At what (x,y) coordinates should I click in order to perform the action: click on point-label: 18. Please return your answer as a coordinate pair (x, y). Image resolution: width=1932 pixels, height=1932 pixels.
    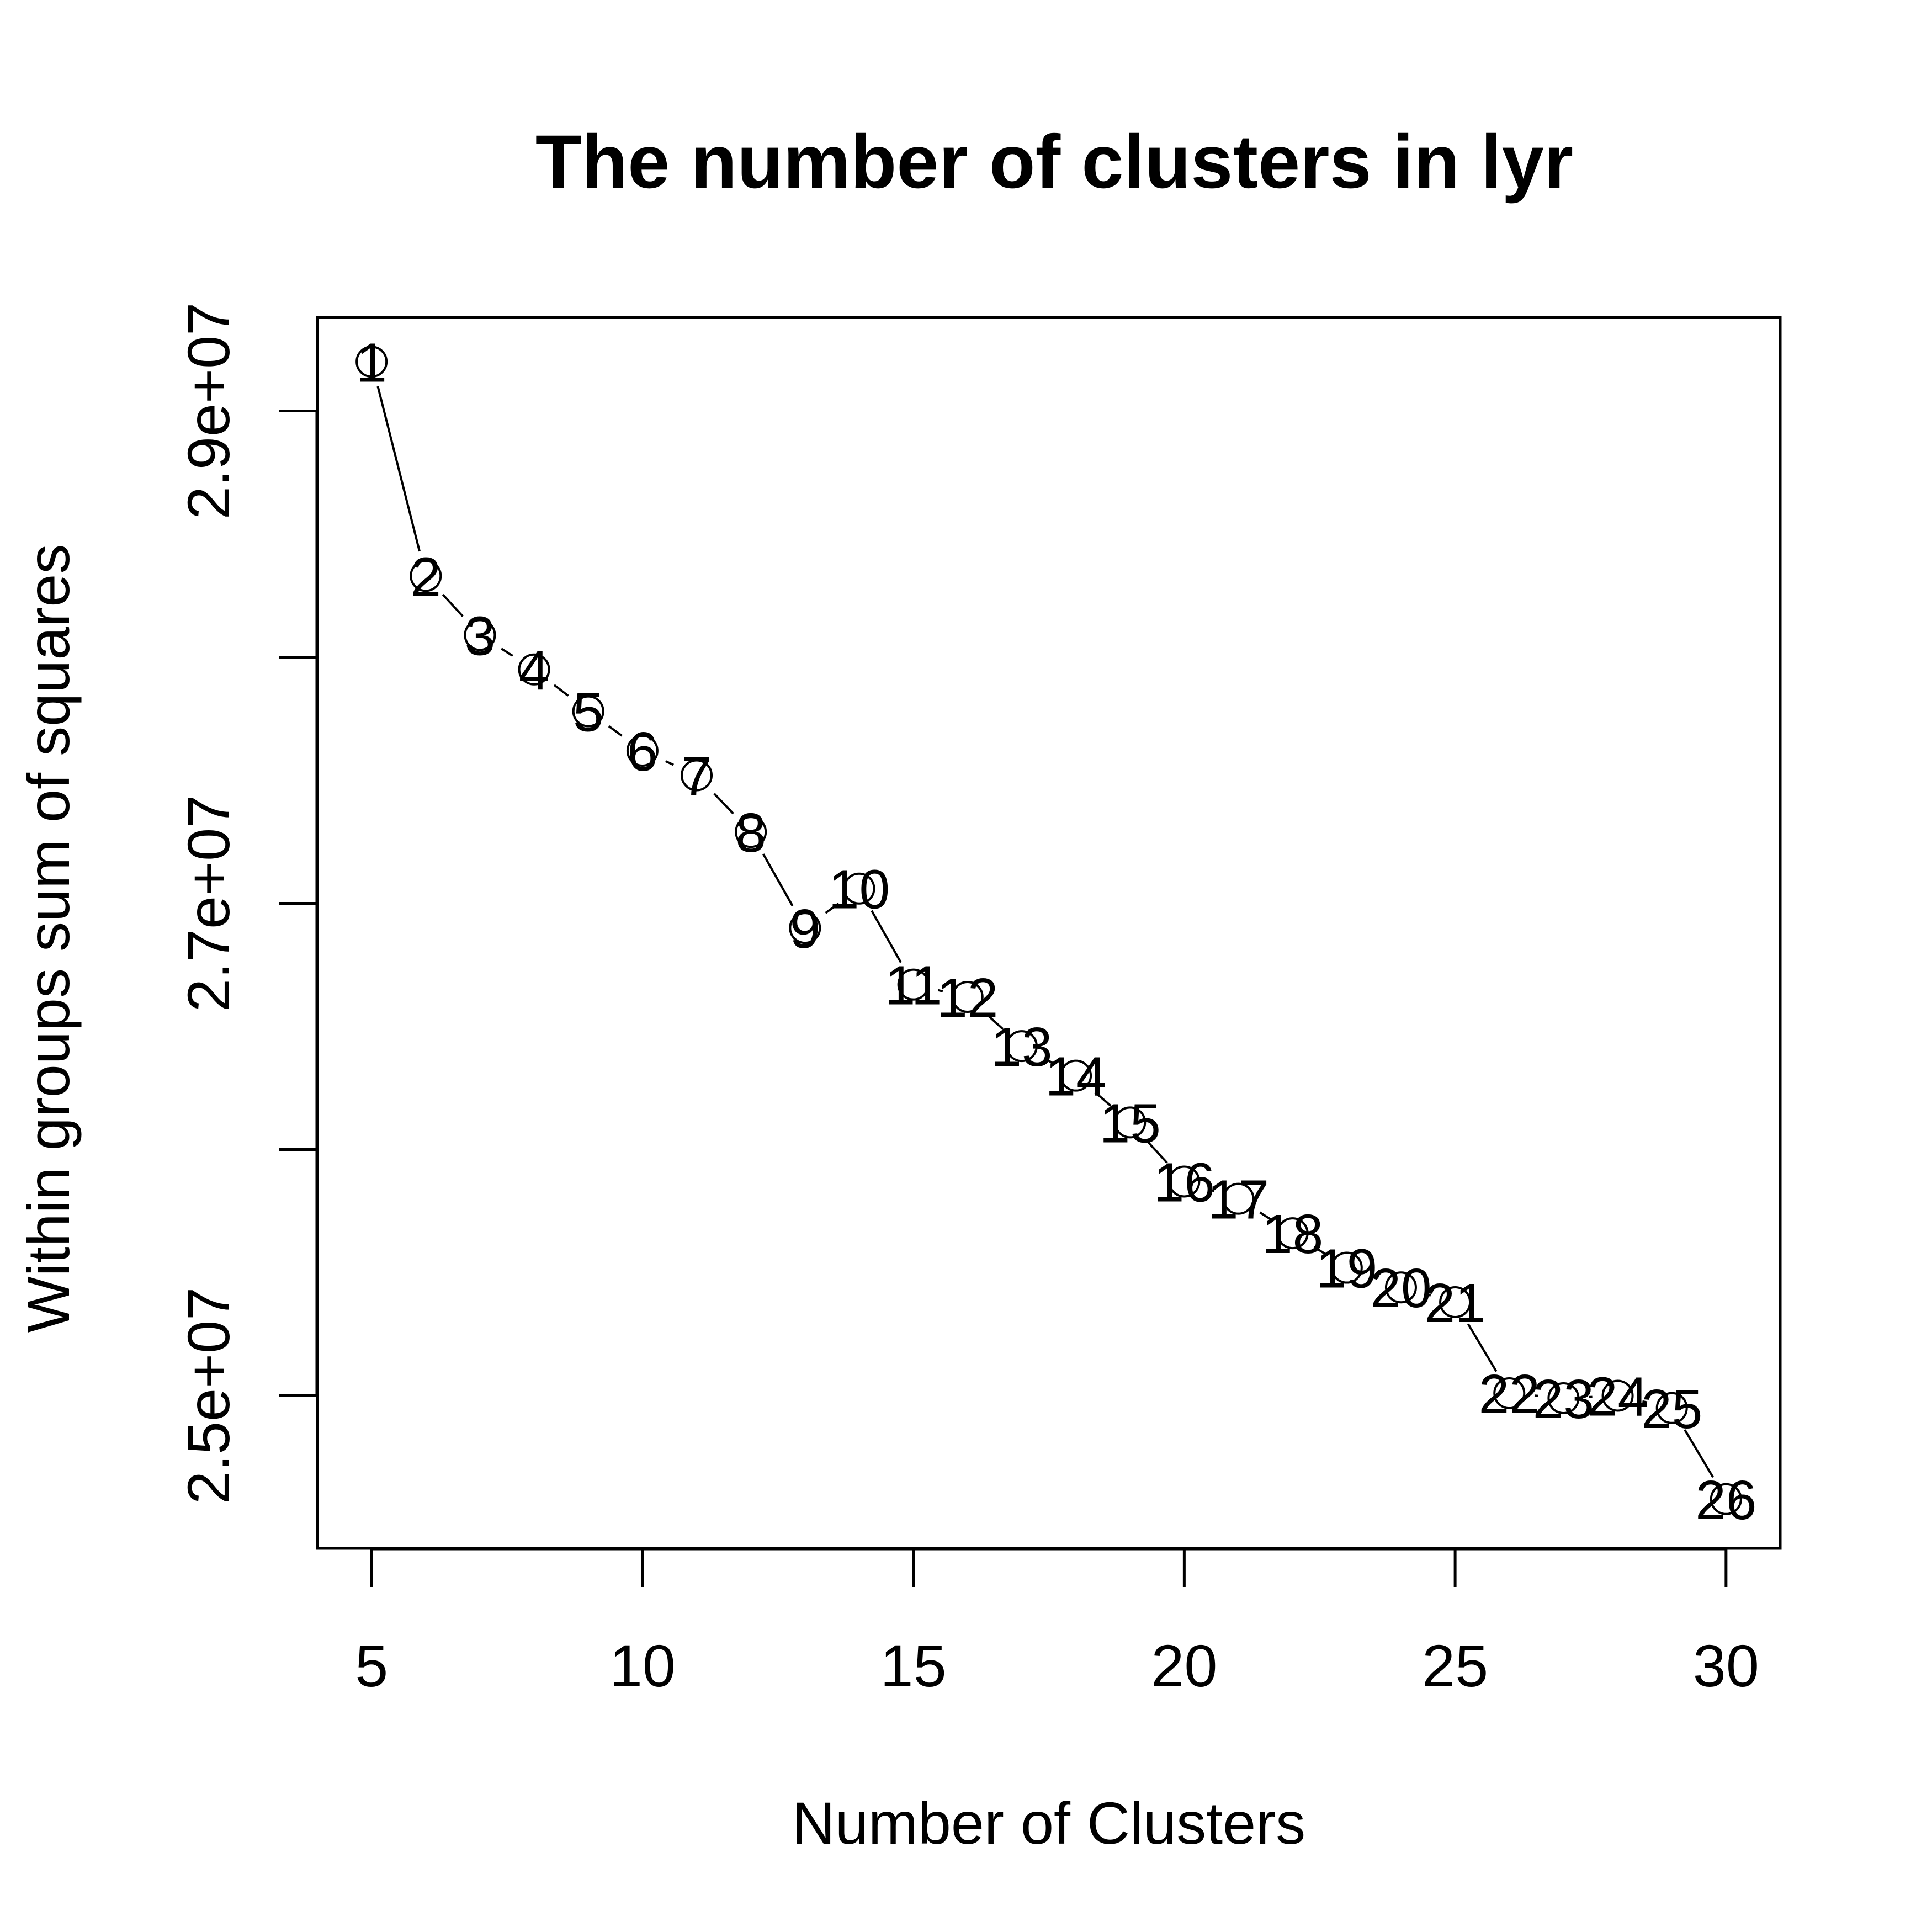
    Looking at the image, I should click on (1293, 1234).